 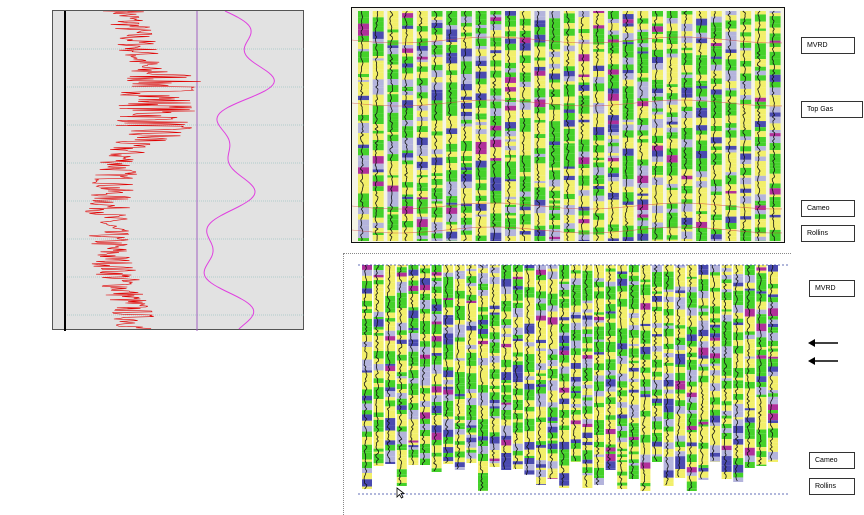 What do you see at coordinates (828, 233) in the screenshot?
I see `label-rollins-top: Rollins` at bounding box center [828, 233].